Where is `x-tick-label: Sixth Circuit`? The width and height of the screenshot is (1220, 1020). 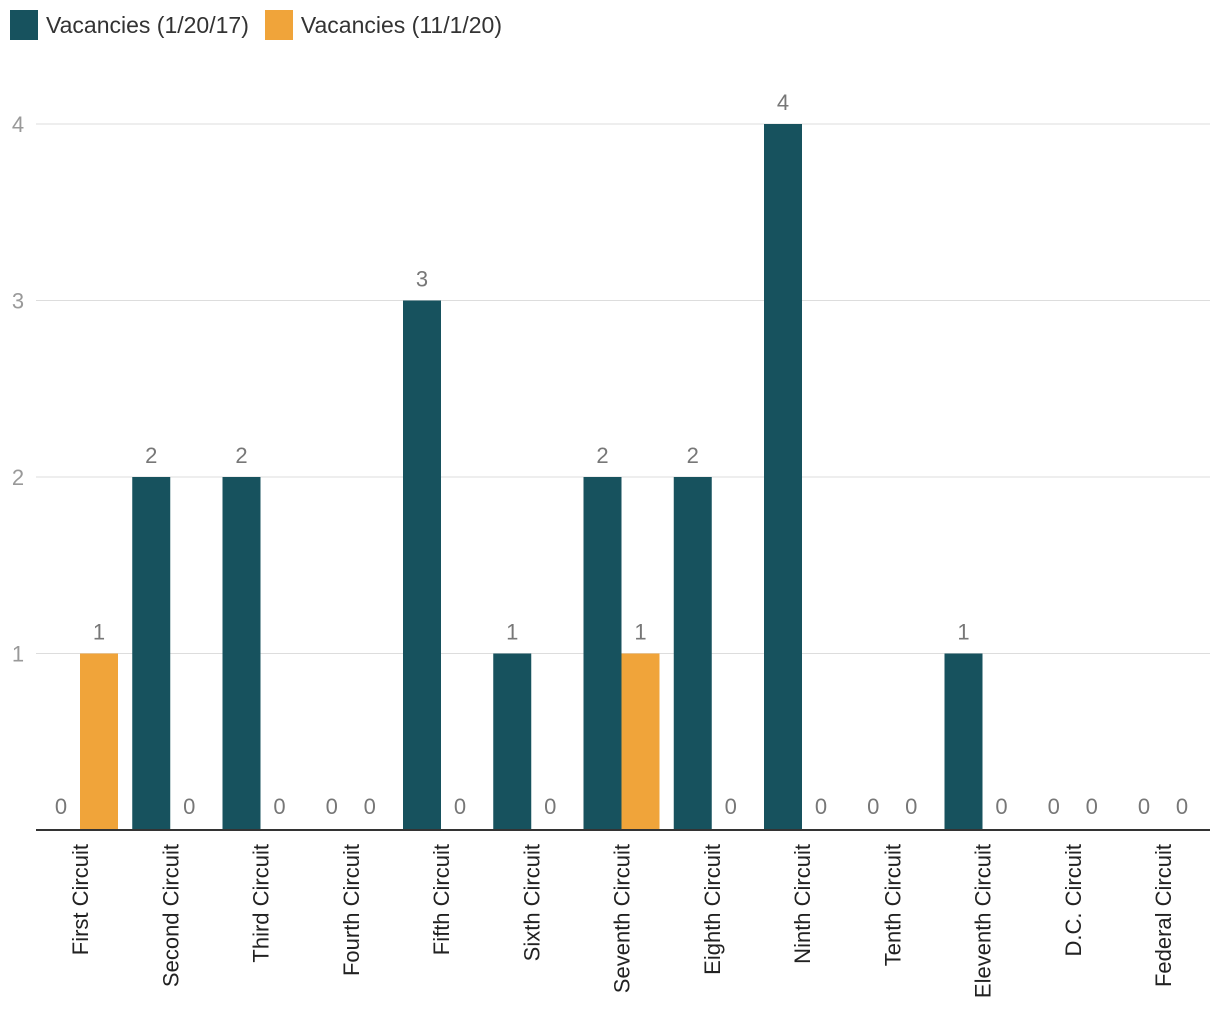
x-tick-label: Sixth Circuit is located at coordinates (531, 902).